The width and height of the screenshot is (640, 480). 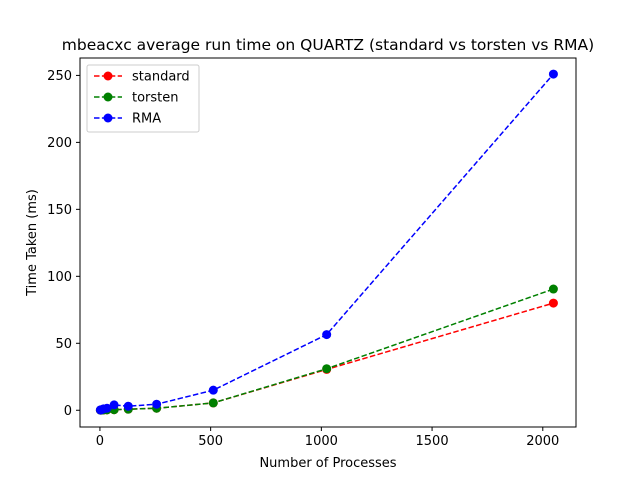 What do you see at coordinates (161, 77) in the screenshot?
I see `legend-label: standard` at bounding box center [161, 77].